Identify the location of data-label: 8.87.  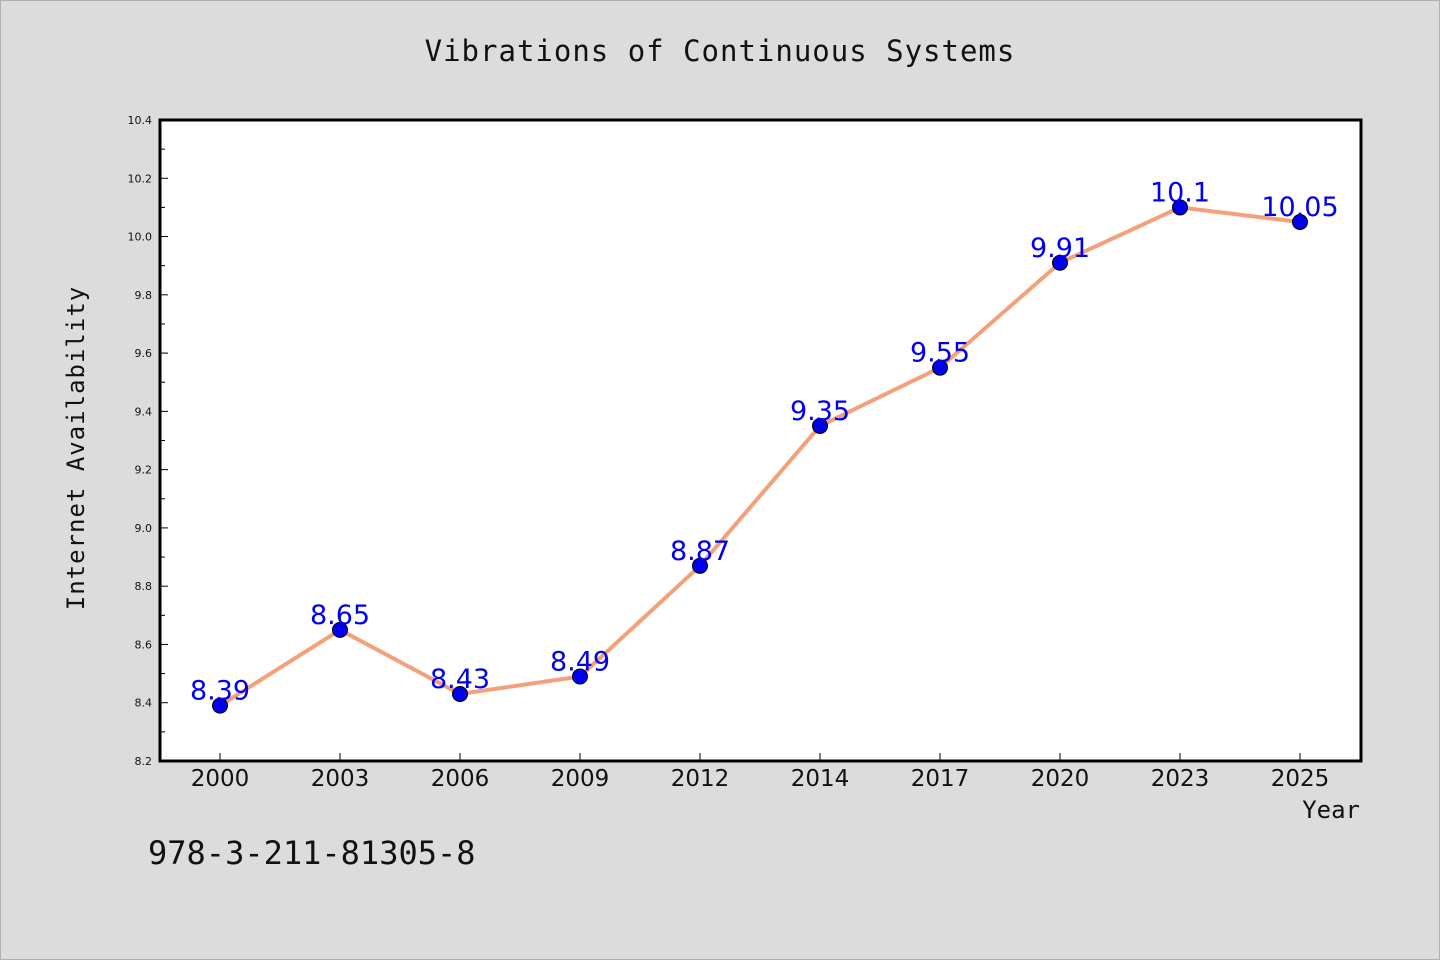
(700, 551).